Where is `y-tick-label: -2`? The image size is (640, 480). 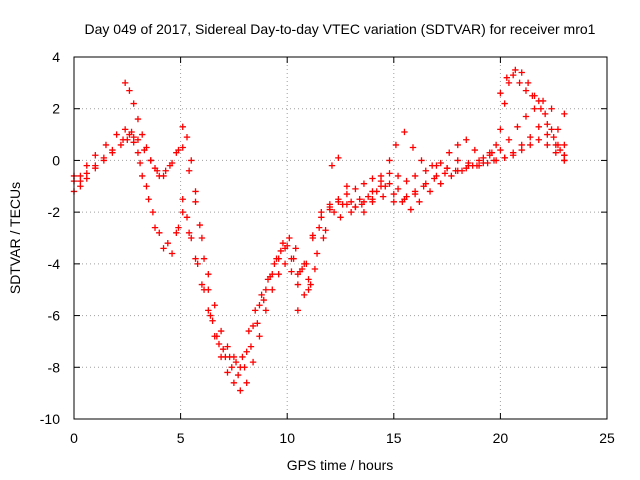
y-tick-label: -2 is located at coordinates (54, 212).